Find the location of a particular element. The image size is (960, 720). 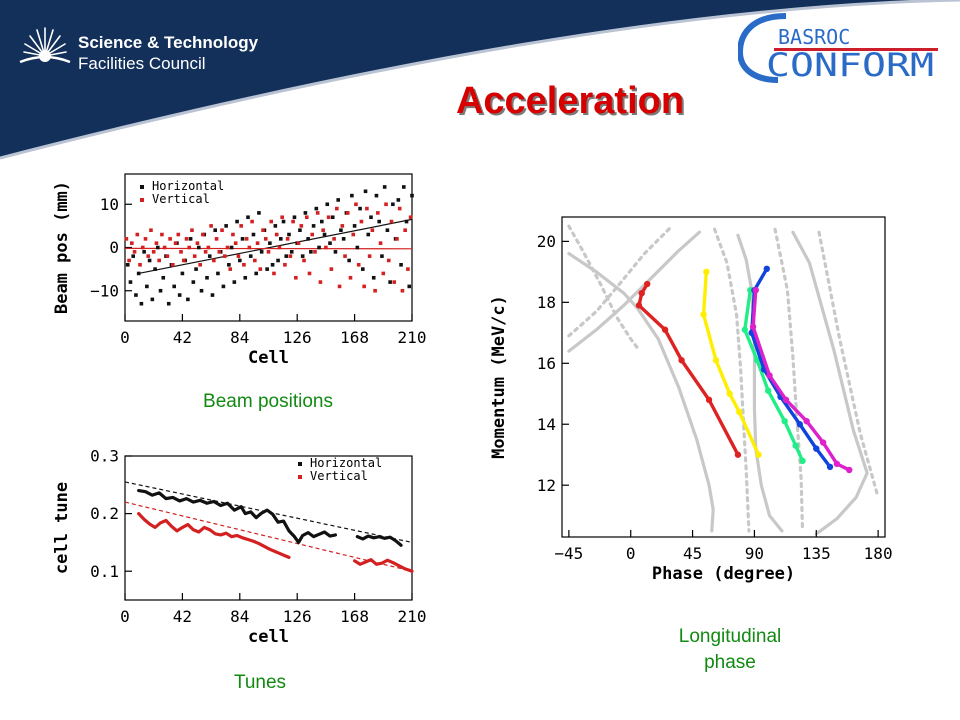

x-tick-label: 42 is located at coordinates (182, 616).